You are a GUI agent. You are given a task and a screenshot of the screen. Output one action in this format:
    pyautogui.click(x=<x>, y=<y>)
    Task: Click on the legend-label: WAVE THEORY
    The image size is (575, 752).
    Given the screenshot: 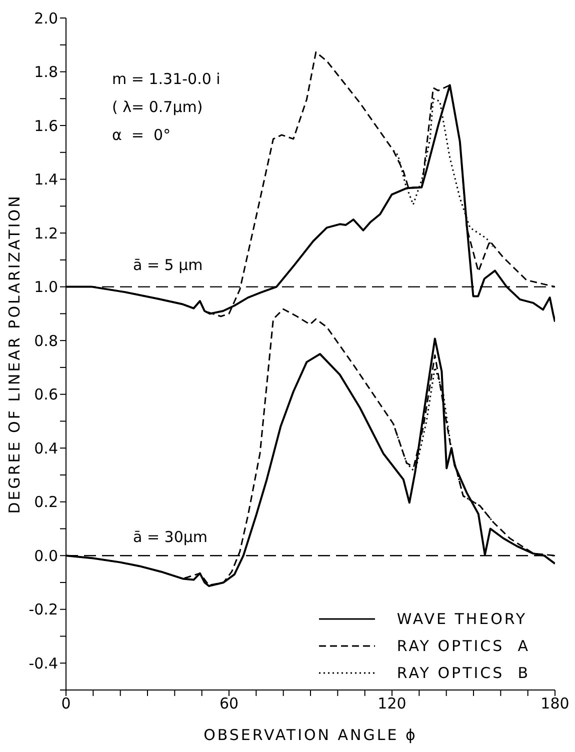 What is the action you would take?
    pyautogui.click(x=462, y=619)
    